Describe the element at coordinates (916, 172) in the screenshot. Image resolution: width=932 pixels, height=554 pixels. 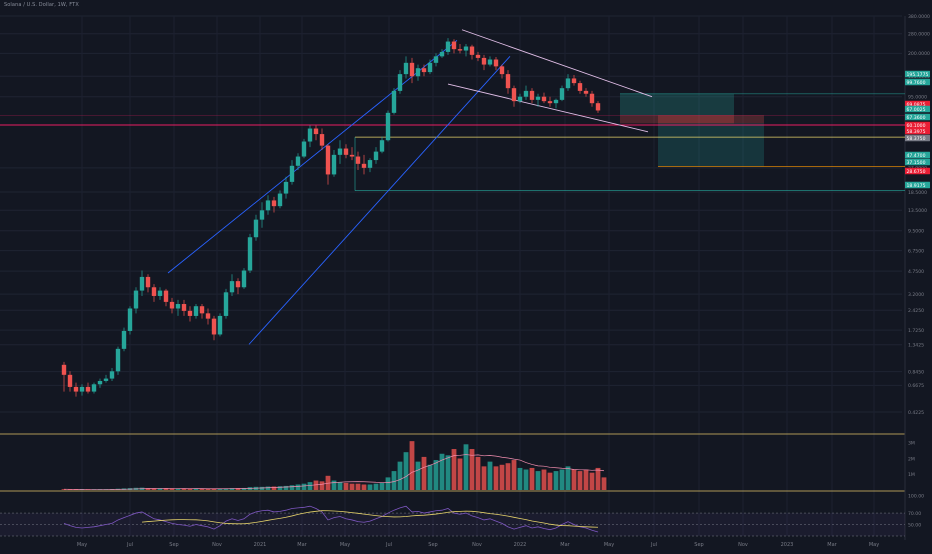
I see `price-badge-label: 28.6750` at that location.